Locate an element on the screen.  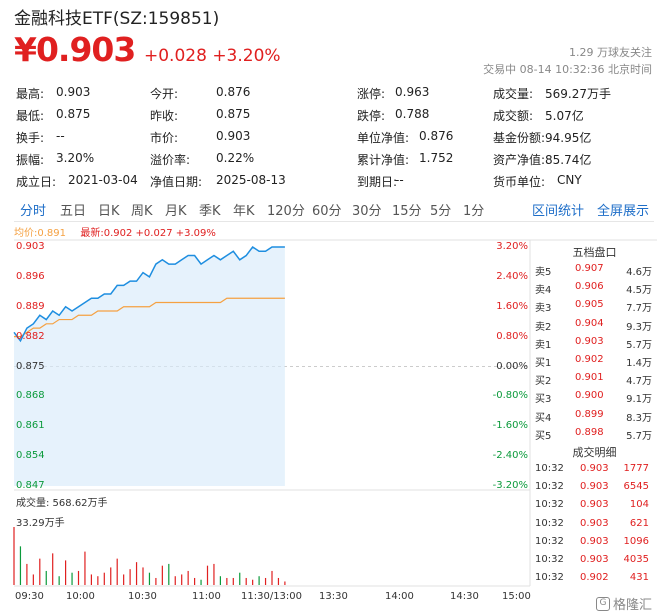
orderbook-volume: 7.7万 is located at coordinates (639, 309).